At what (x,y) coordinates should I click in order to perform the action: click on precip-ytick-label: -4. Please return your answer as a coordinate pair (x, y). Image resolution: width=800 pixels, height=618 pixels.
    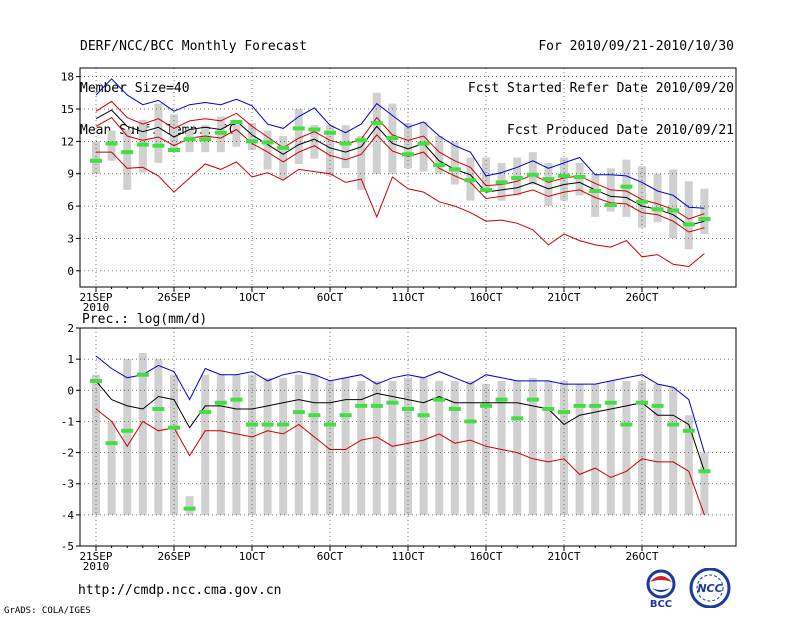
    Looking at the image, I should click on (68, 515).